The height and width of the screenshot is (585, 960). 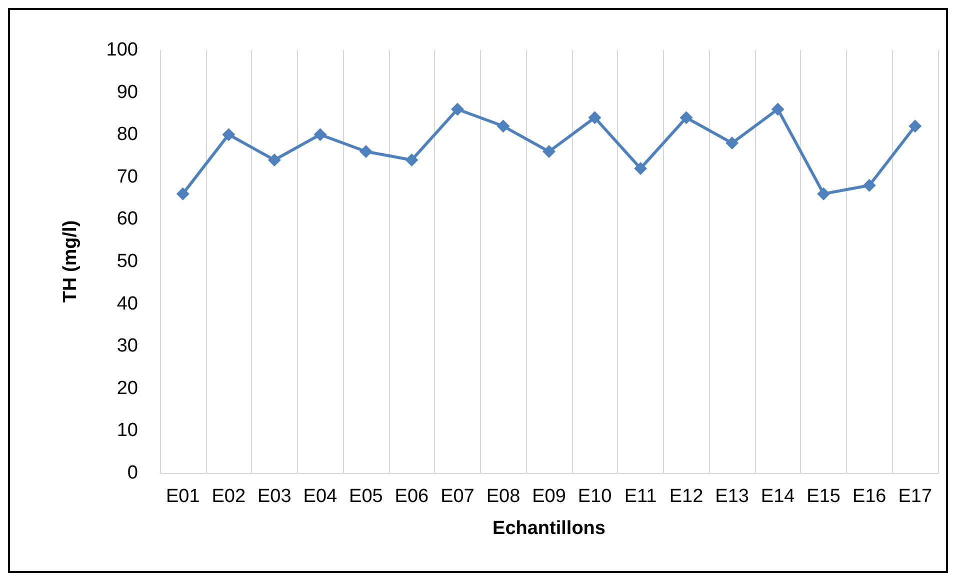 I want to click on x-tick-label: E09, so click(x=549, y=496).